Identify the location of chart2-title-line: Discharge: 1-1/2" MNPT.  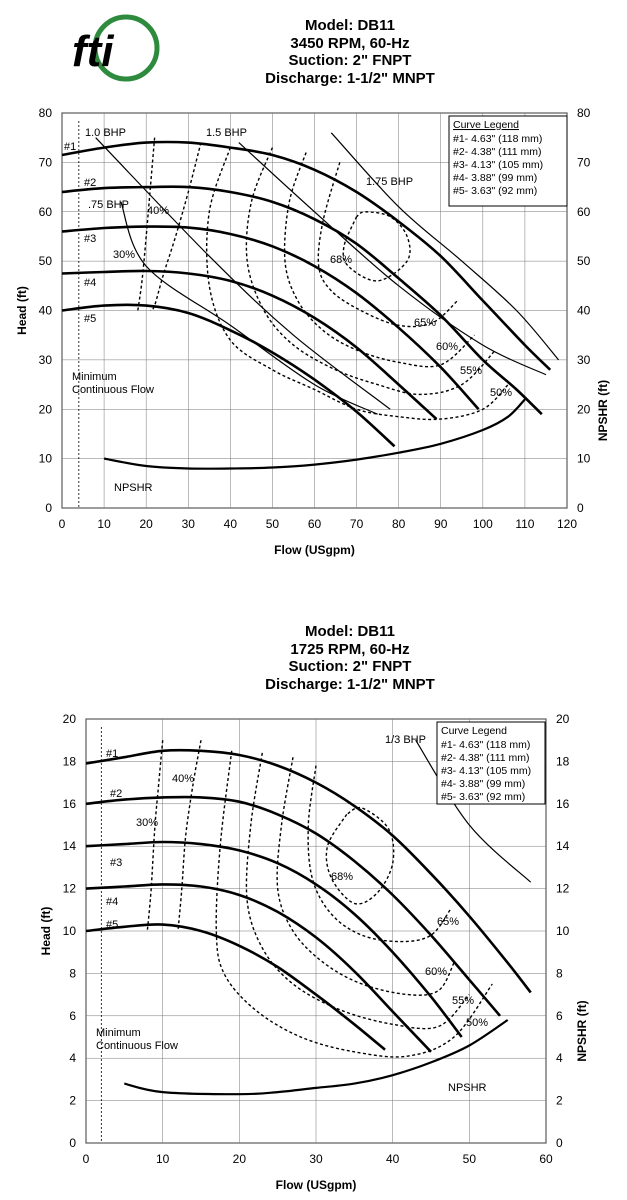
(350, 684).